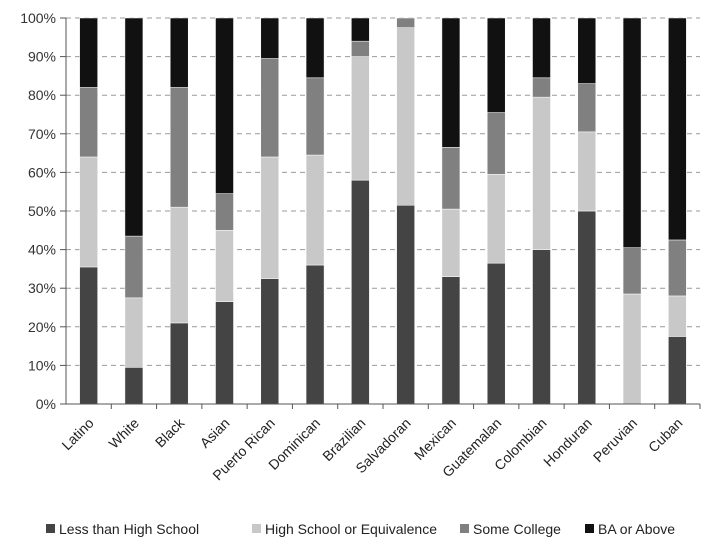  Describe the element at coordinates (38, 18) in the screenshot. I see `y-tick-label: 100%` at that location.